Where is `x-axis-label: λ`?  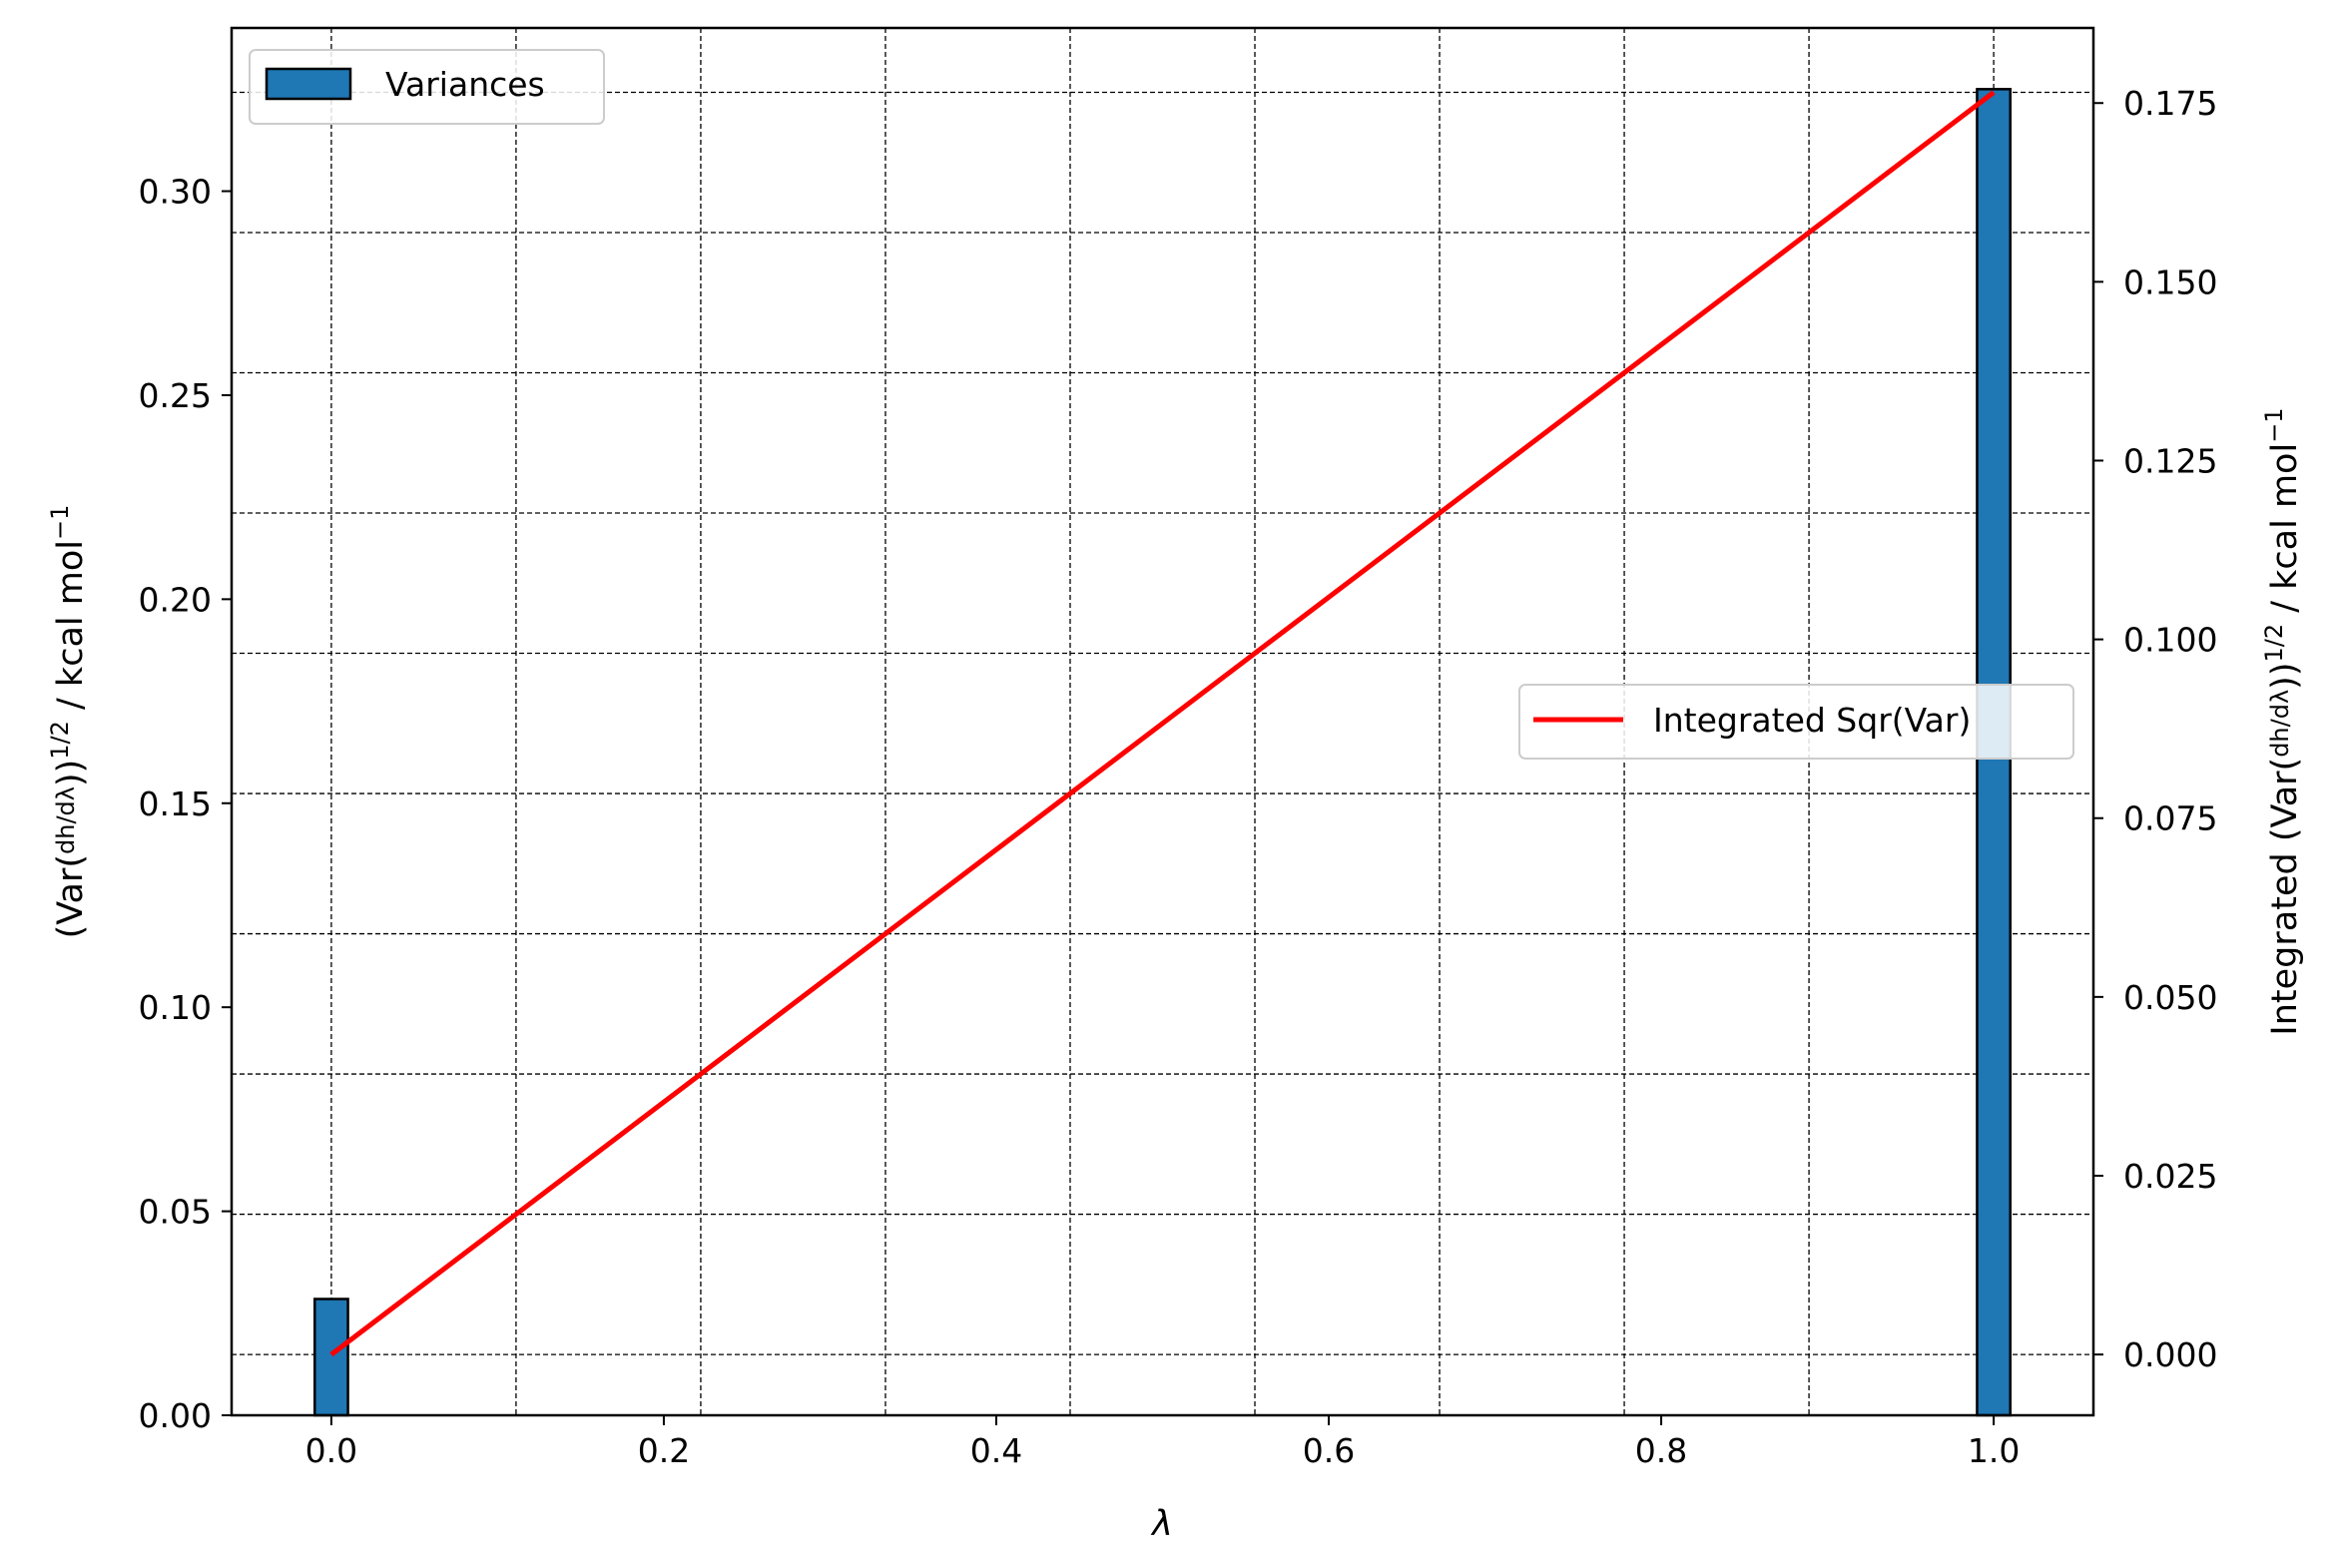 x-axis-label: λ is located at coordinates (1162, 1524).